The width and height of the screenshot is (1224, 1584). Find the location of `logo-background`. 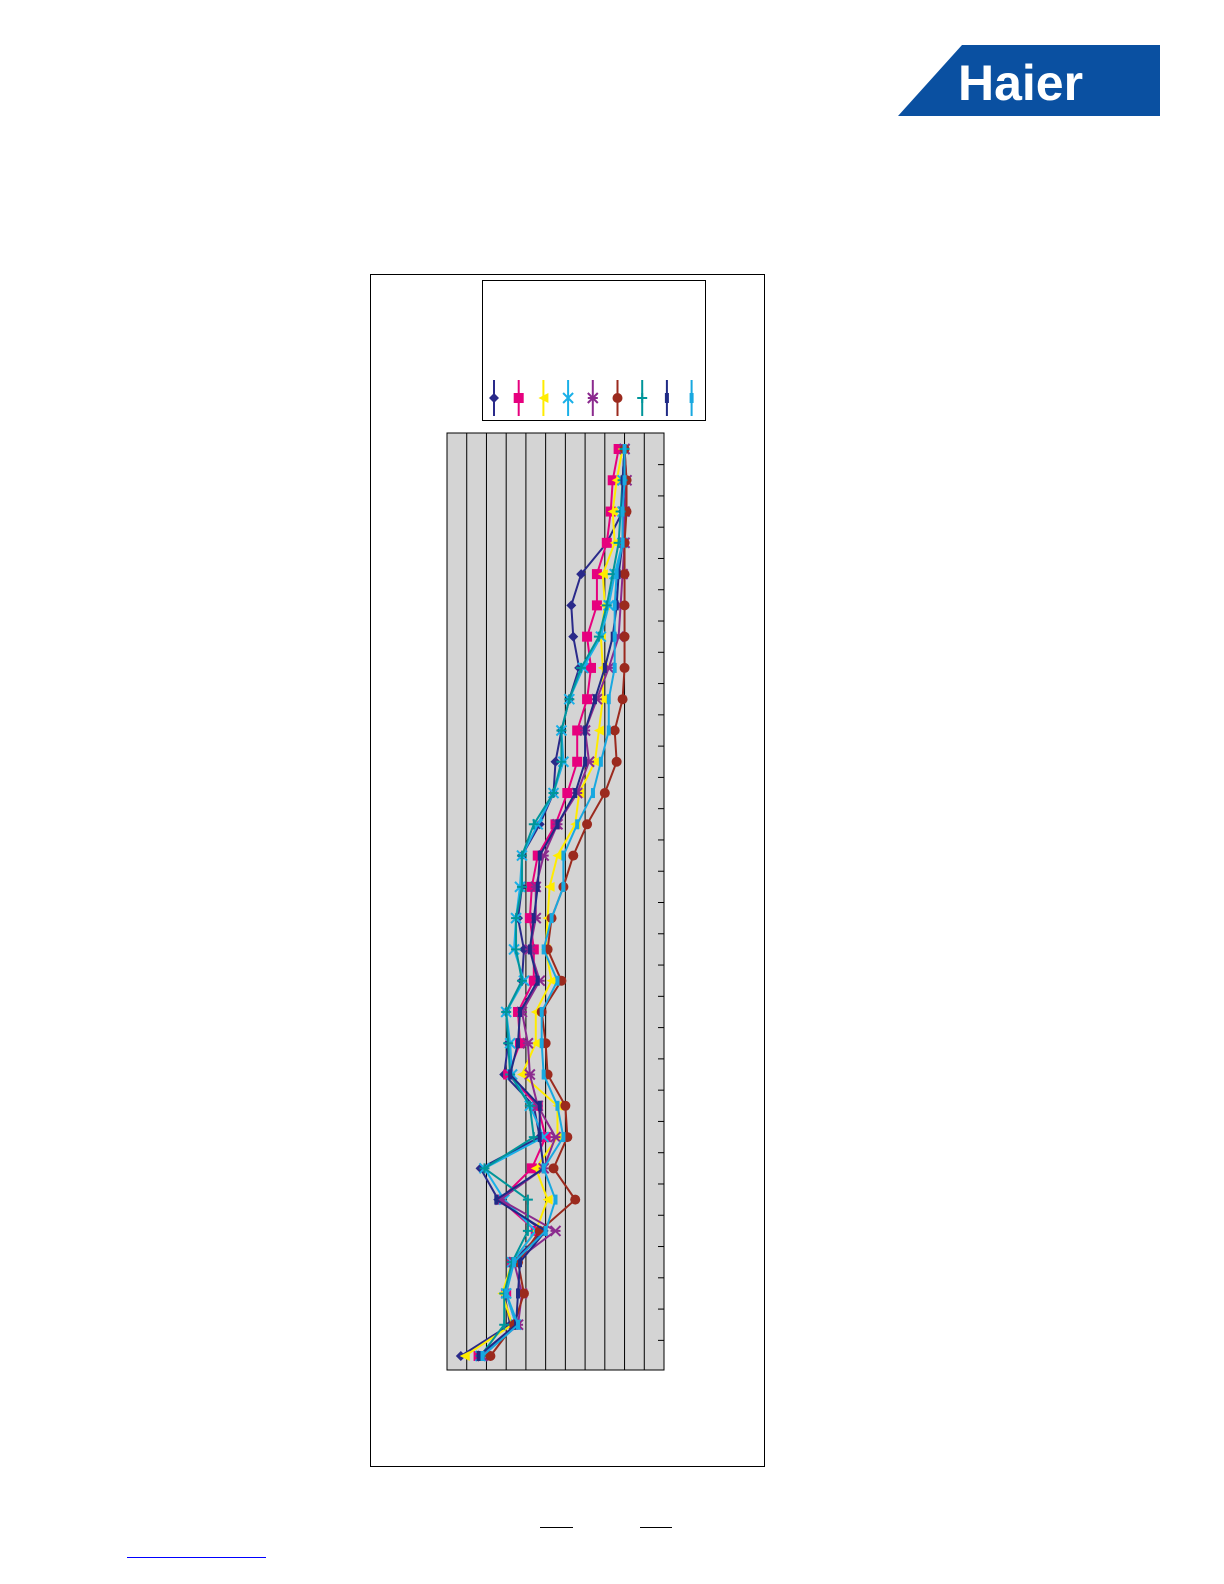

logo-background is located at coordinates (1029, 80).